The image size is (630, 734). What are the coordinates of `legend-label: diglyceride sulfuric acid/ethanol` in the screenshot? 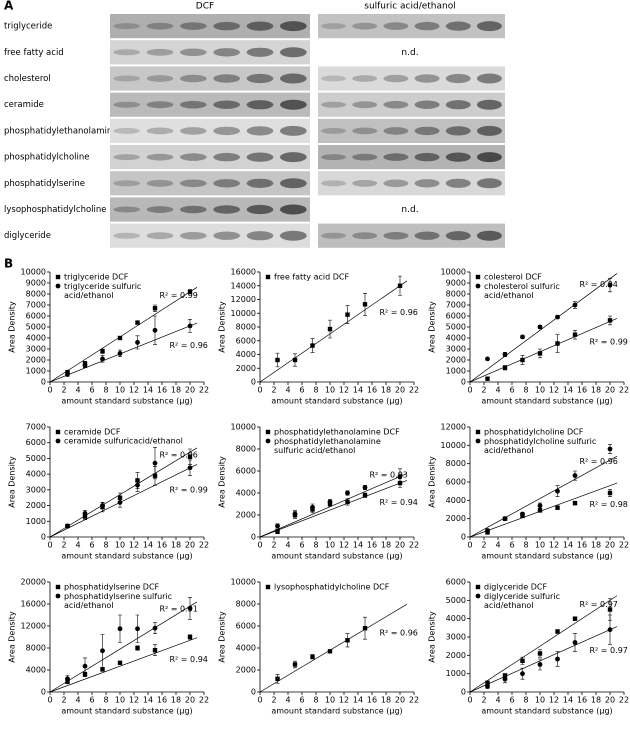 It's located at (522, 601).